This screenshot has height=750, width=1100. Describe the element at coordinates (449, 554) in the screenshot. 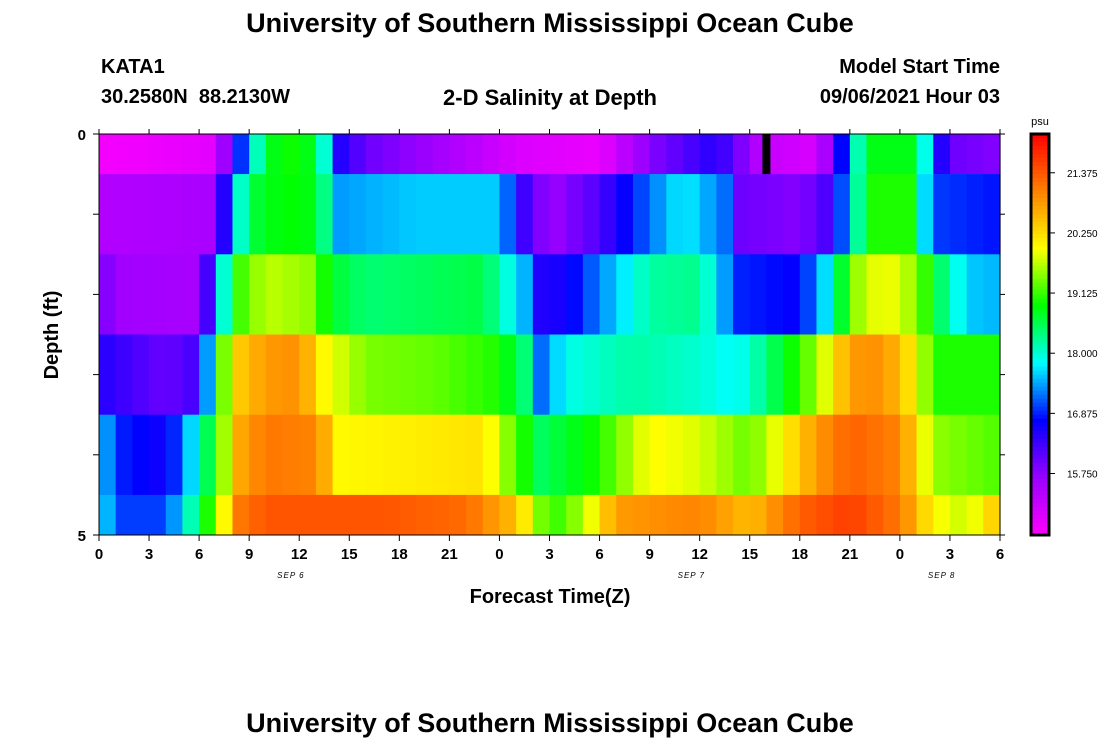

I see `x-tick-label: 21` at that location.